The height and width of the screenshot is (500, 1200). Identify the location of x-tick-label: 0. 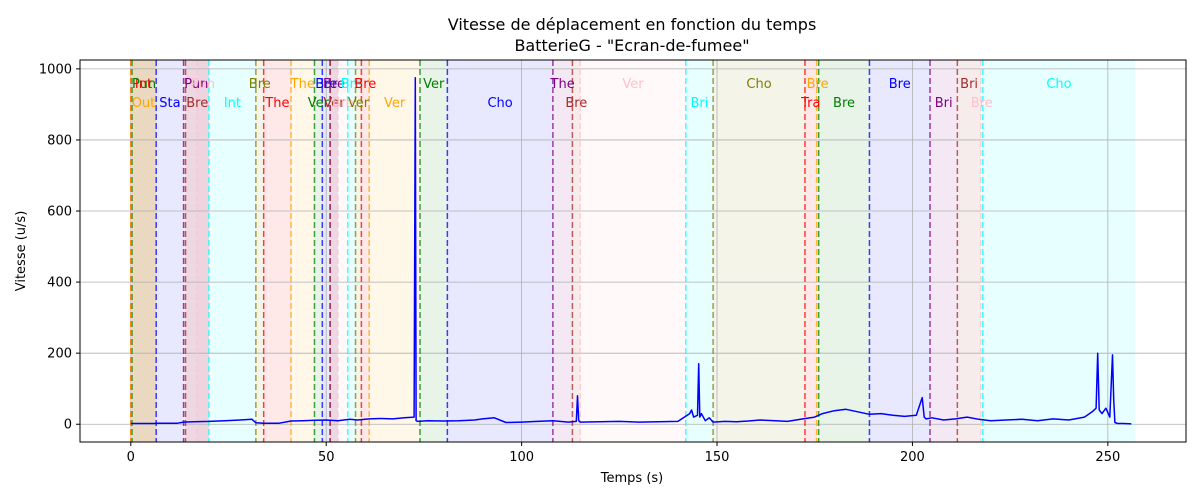
(131, 457).